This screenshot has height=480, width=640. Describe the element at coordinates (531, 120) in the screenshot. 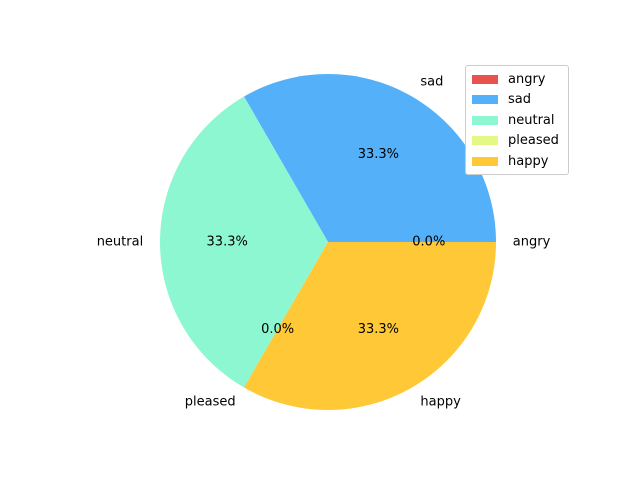

I see `legend-label-neutral: neutral` at that location.